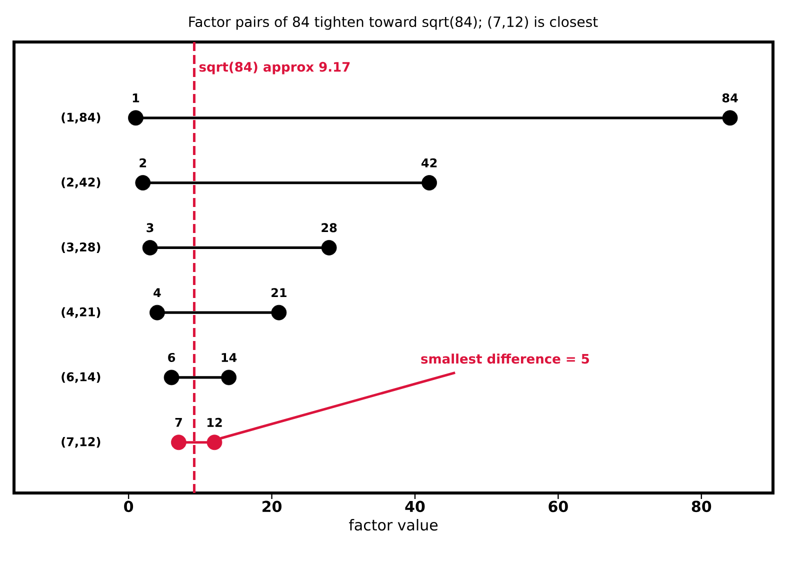 This screenshot has width=787, height=575. What do you see at coordinates (274, 68) in the screenshot?
I see `ref-line-label: sqrt(84) approx 9.17` at bounding box center [274, 68].